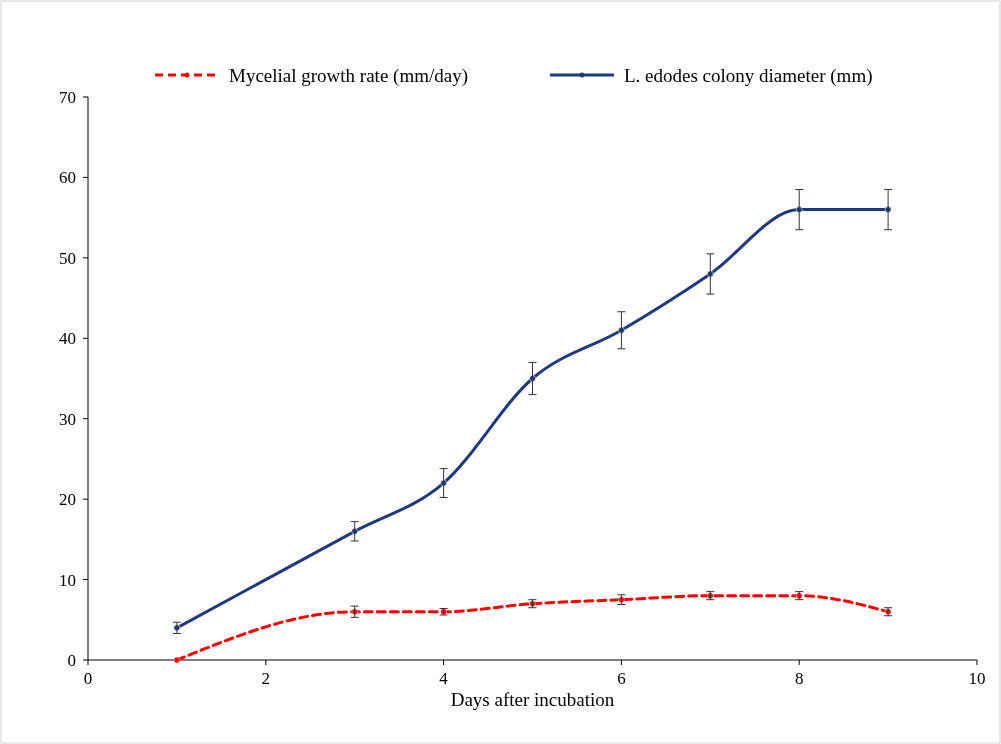 This screenshot has width=1001, height=744. I want to click on x-tick-label: 8, so click(799, 678).